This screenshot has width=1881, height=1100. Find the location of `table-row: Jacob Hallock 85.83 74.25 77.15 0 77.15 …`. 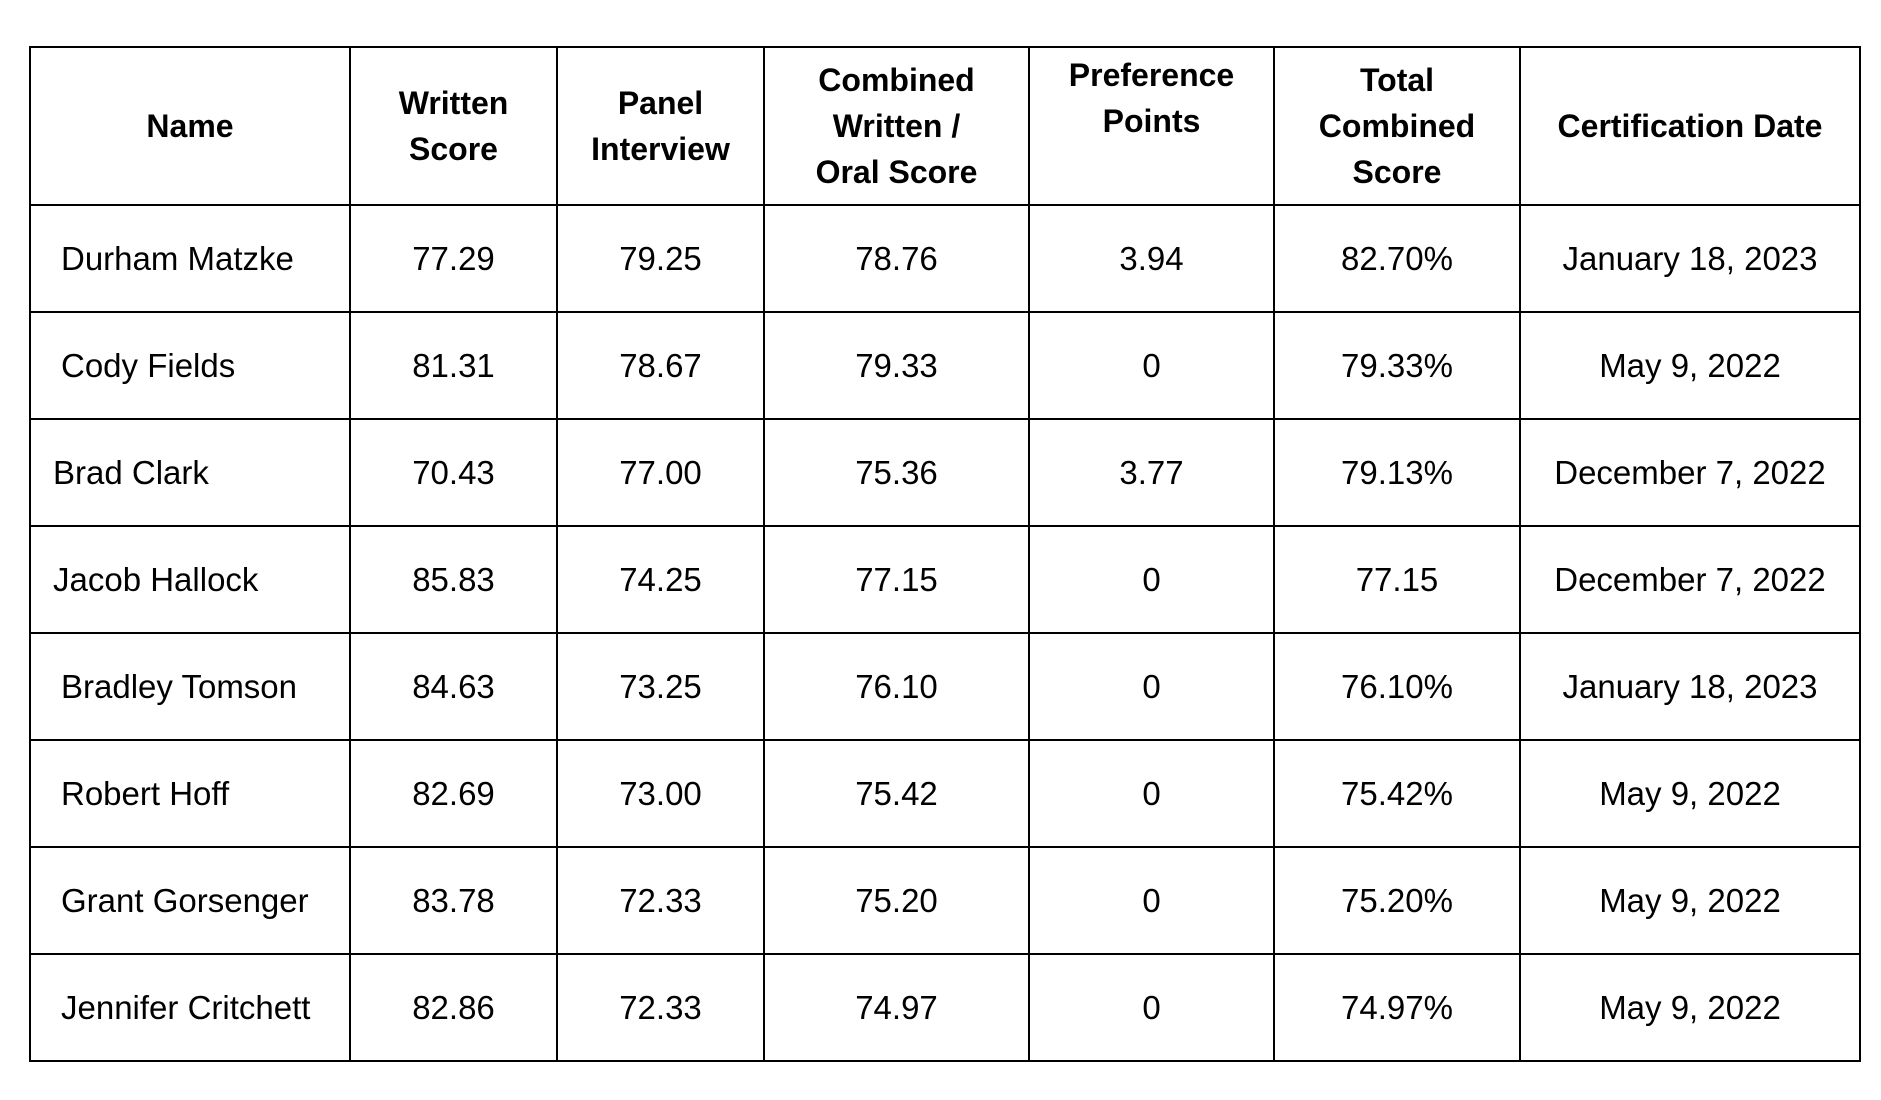

table-row: Jacob Hallock 85.83 74.25 77.15 0 77.15 … is located at coordinates (945, 579).